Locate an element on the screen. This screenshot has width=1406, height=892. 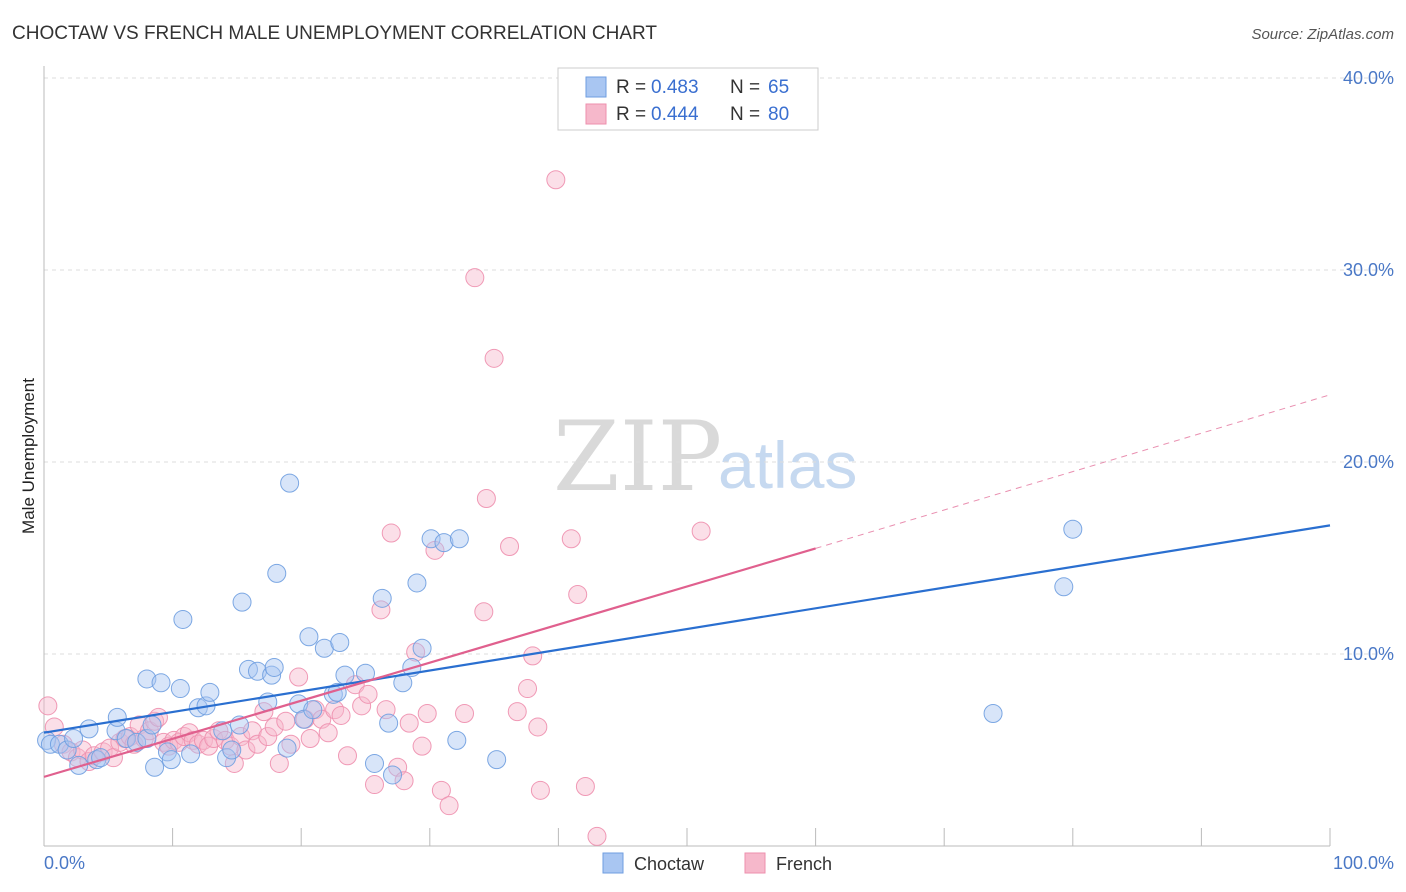
series-legend: Choctaw French is located at coordinates (717, 863).